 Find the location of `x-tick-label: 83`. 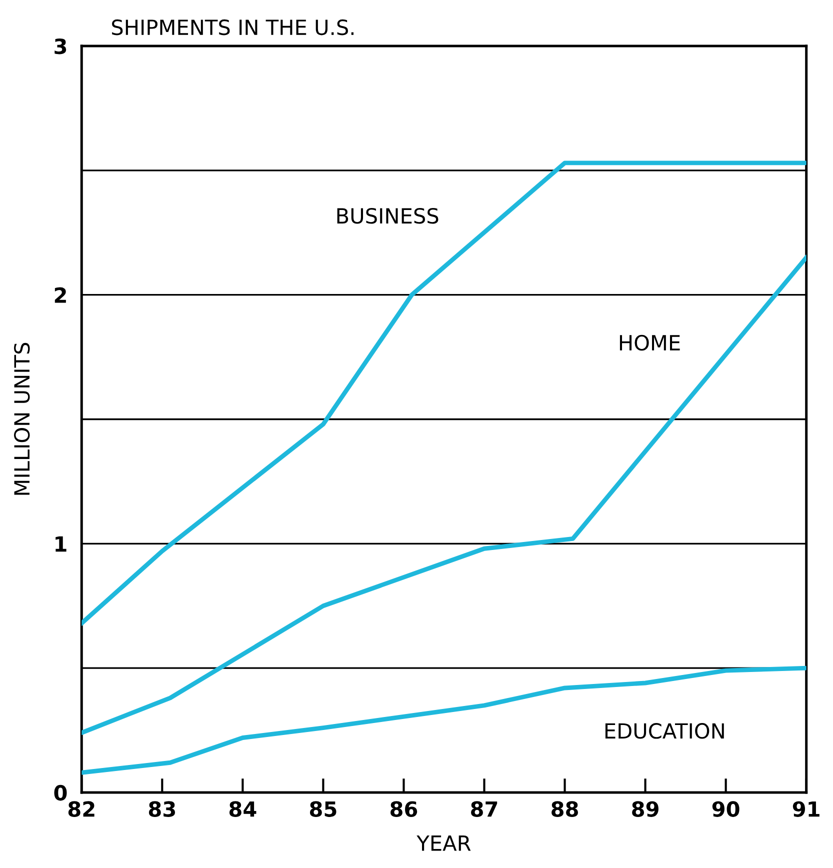

x-tick-label: 83 is located at coordinates (161, 809).